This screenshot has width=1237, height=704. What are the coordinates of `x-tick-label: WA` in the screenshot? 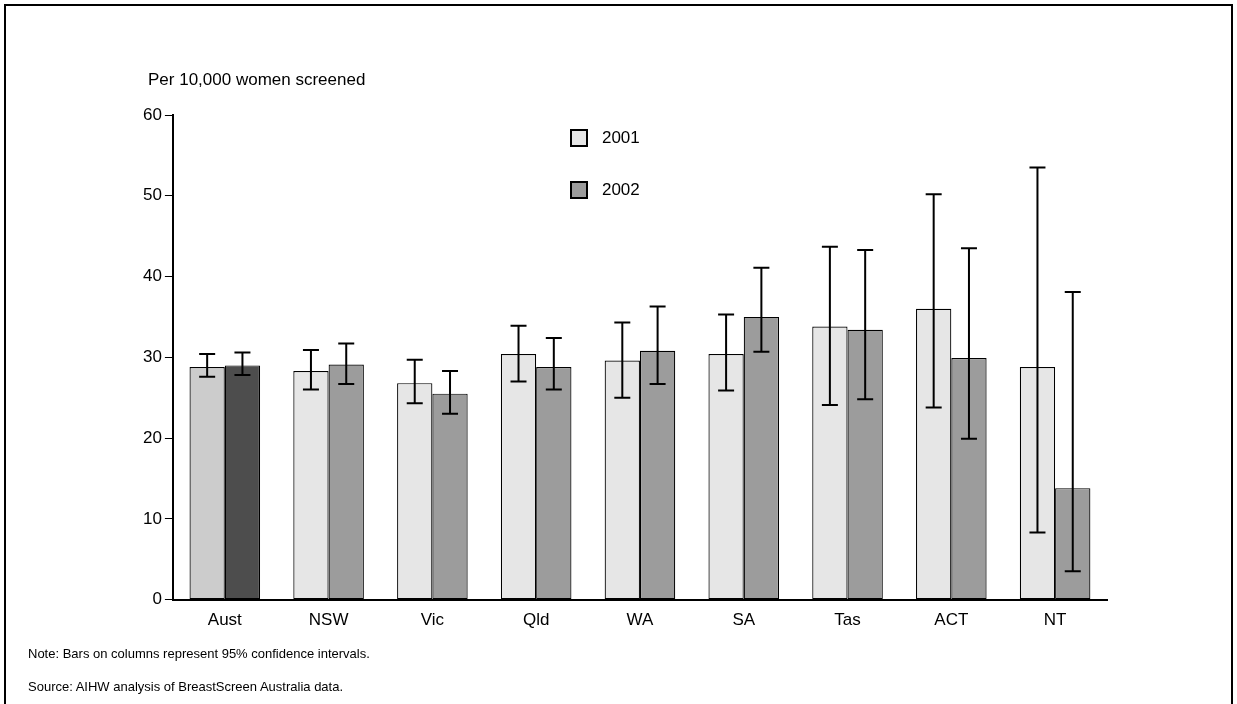 It's located at (640, 620).